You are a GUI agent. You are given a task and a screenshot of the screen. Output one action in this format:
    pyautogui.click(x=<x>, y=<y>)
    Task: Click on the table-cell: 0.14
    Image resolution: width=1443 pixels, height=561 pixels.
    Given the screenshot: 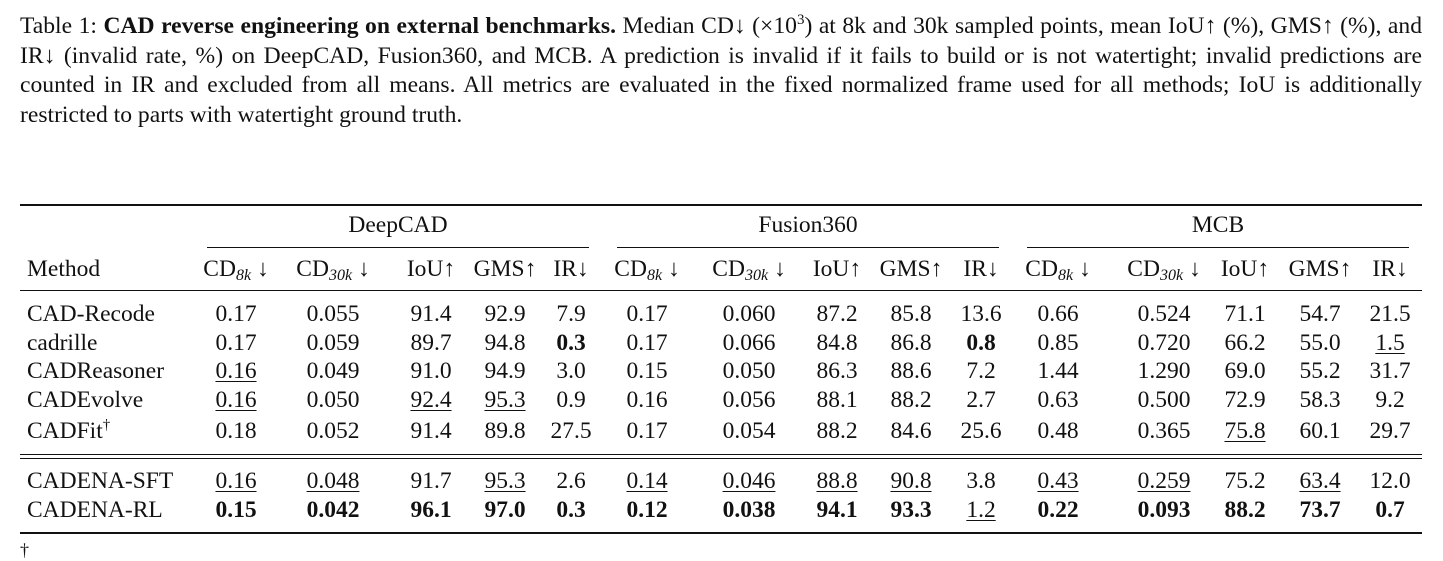 What is the action you would take?
    pyautogui.click(x=647, y=481)
    